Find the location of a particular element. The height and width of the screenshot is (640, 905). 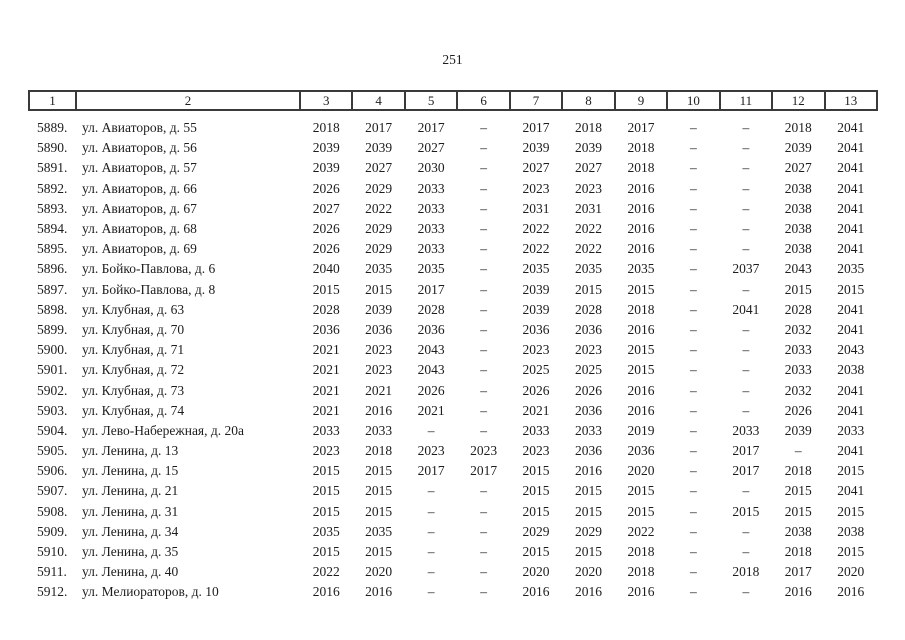

year-cell: 2032 is located at coordinates (798, 390).